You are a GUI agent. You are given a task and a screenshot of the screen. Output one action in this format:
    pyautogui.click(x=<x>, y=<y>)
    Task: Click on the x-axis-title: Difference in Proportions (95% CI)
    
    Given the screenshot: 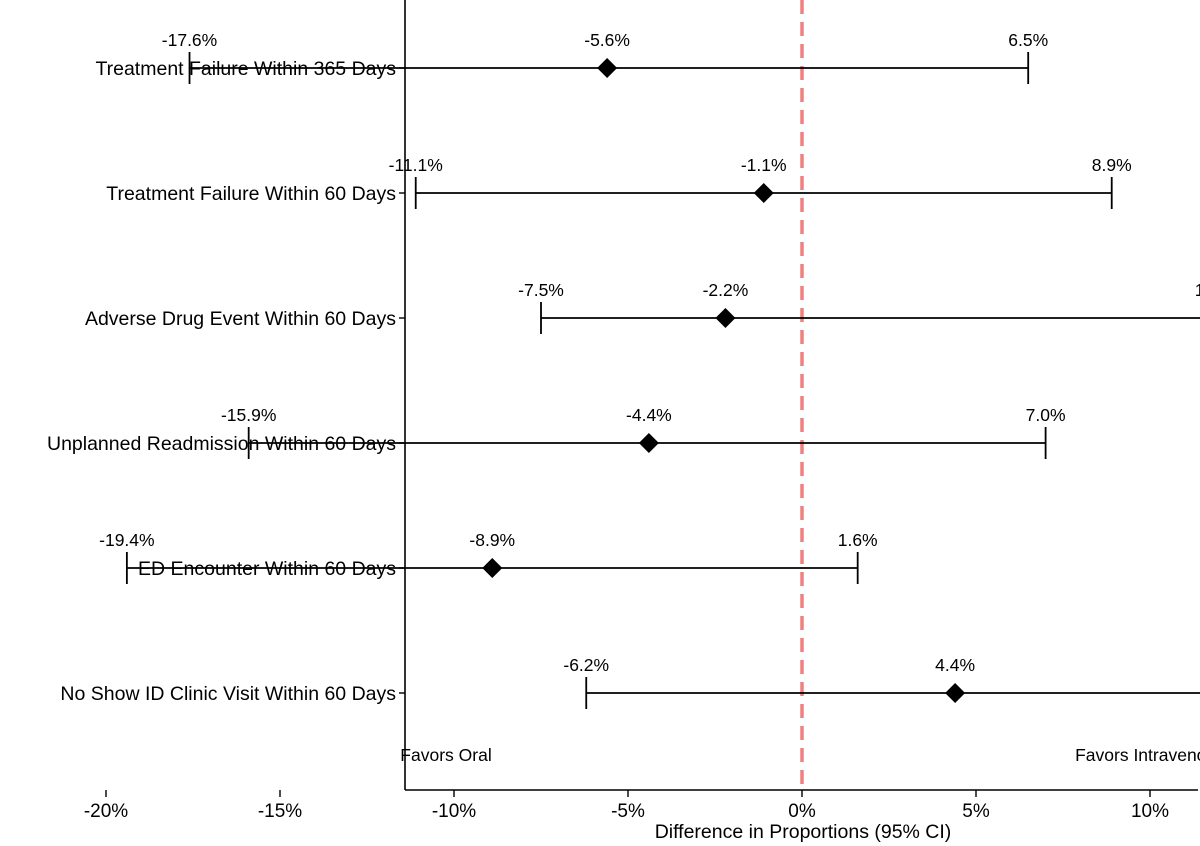 What is the action you would take?
    pyautogui.click(x=803, y=832)
    